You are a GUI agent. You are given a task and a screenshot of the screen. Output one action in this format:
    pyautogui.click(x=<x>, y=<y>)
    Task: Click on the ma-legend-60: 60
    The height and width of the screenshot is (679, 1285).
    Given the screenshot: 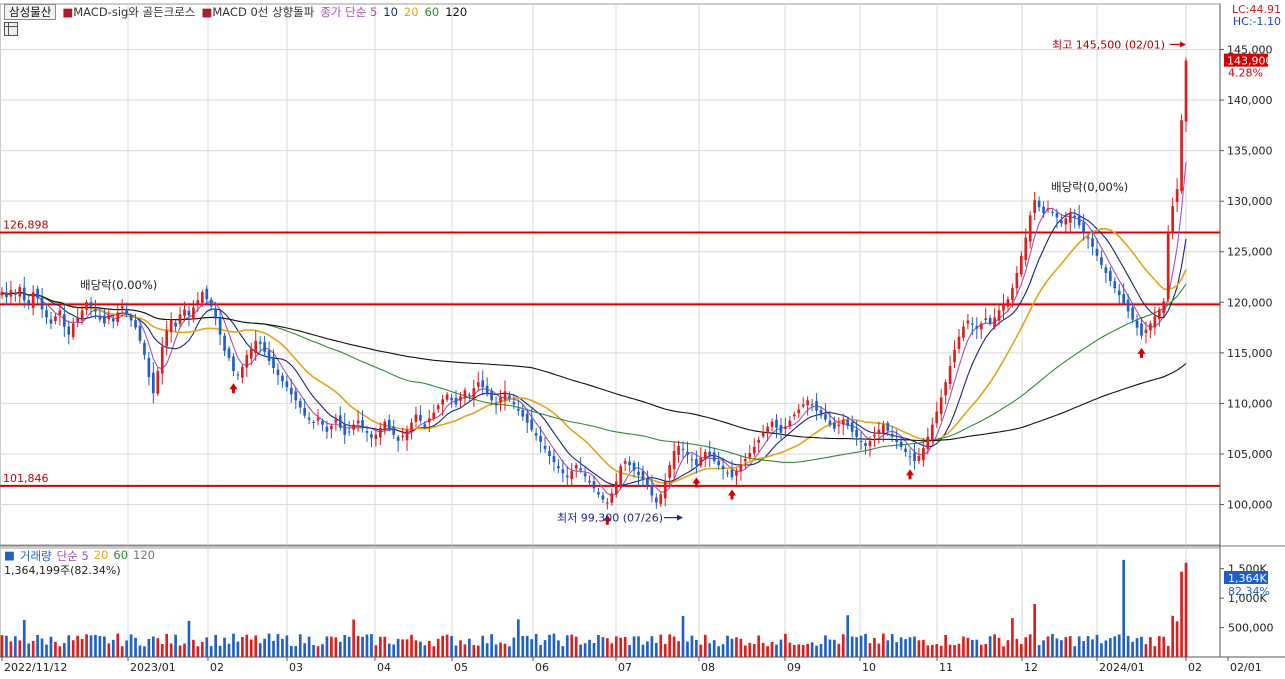 What is the action you would take?
    pyautogui.click(x=432, y=12)
    